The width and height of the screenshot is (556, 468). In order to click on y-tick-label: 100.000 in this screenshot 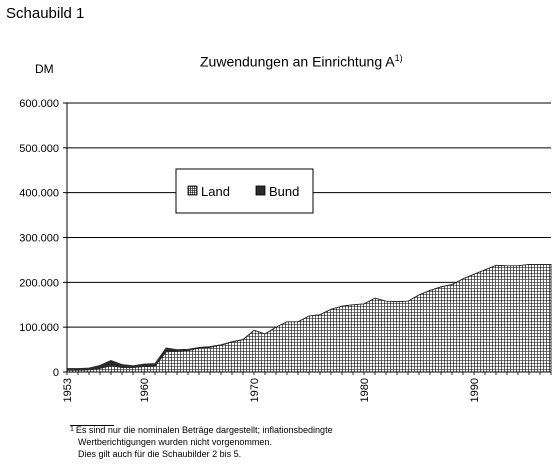, I will do `click(39, 328)`.